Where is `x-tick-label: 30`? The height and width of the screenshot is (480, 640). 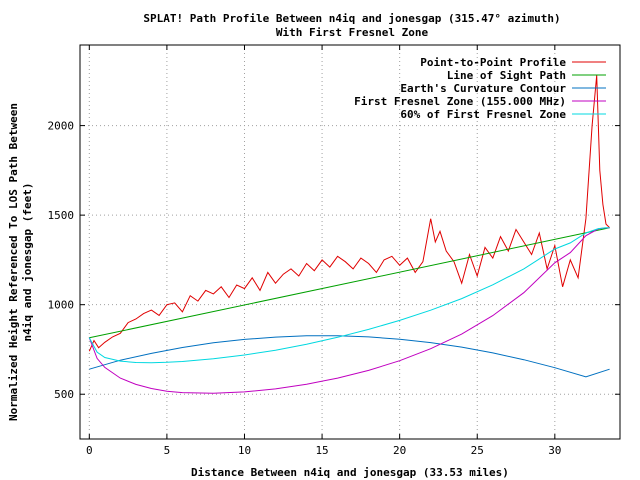
x-tick-label: 30 is located at coordinates (554, 450).